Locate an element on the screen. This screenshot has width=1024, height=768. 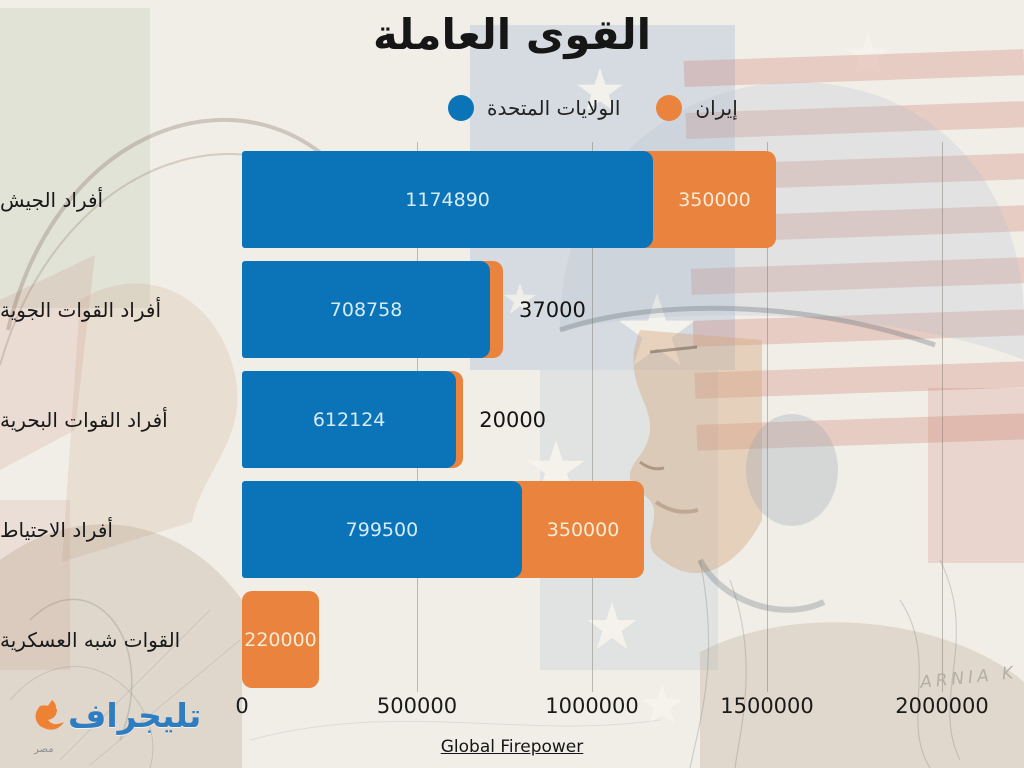
telegraph-logo: تليجراف is located at coordinates (115, 715).